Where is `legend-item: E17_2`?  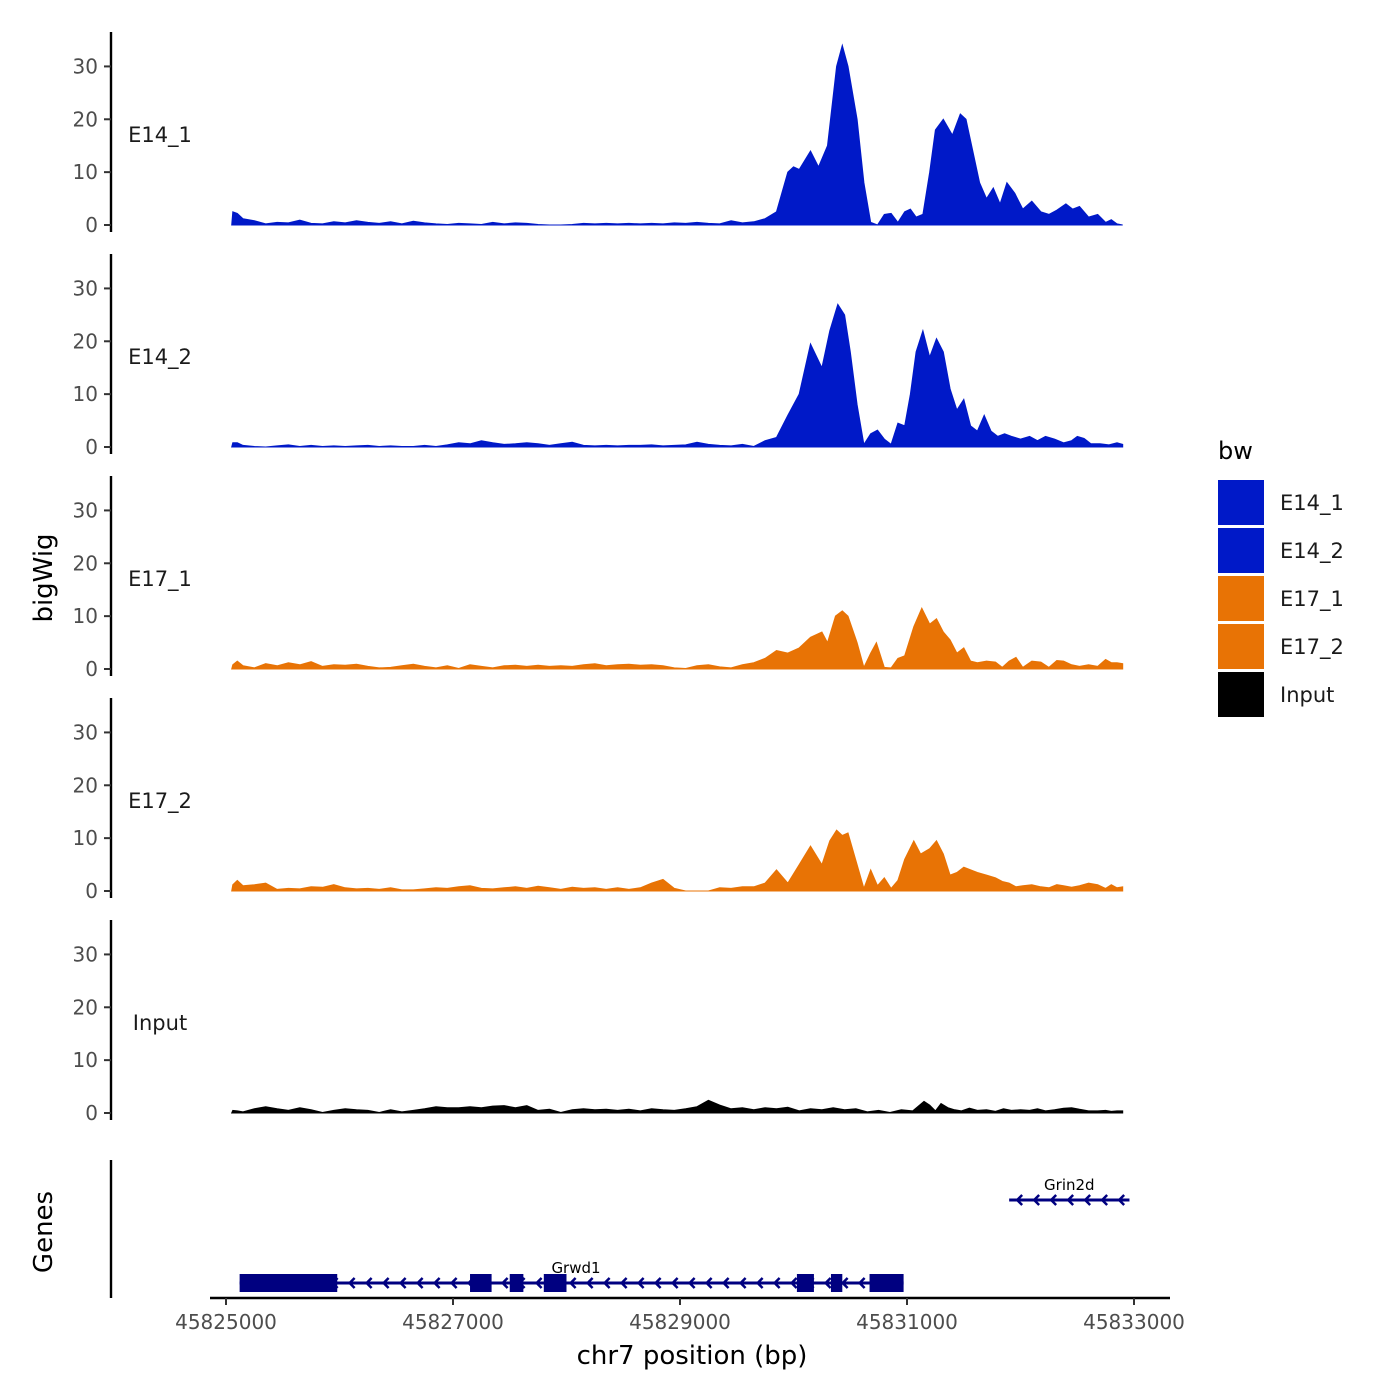 legend-item: E17_2 is located at coordinates (1281, 646).